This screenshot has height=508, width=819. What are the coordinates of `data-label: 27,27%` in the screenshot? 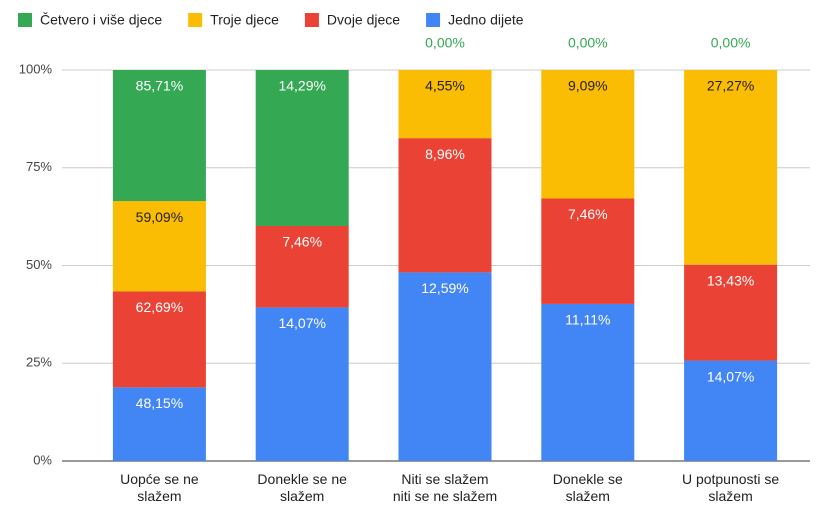 It's located at (730, 86).